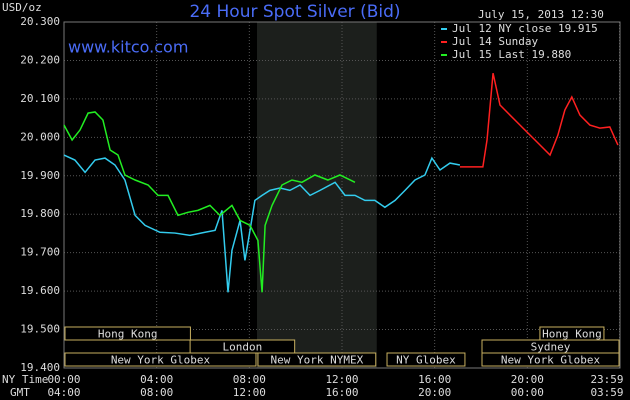 The image size is (630, 400). I want to click on x-tick-label: 04:00, so click(156, 379).